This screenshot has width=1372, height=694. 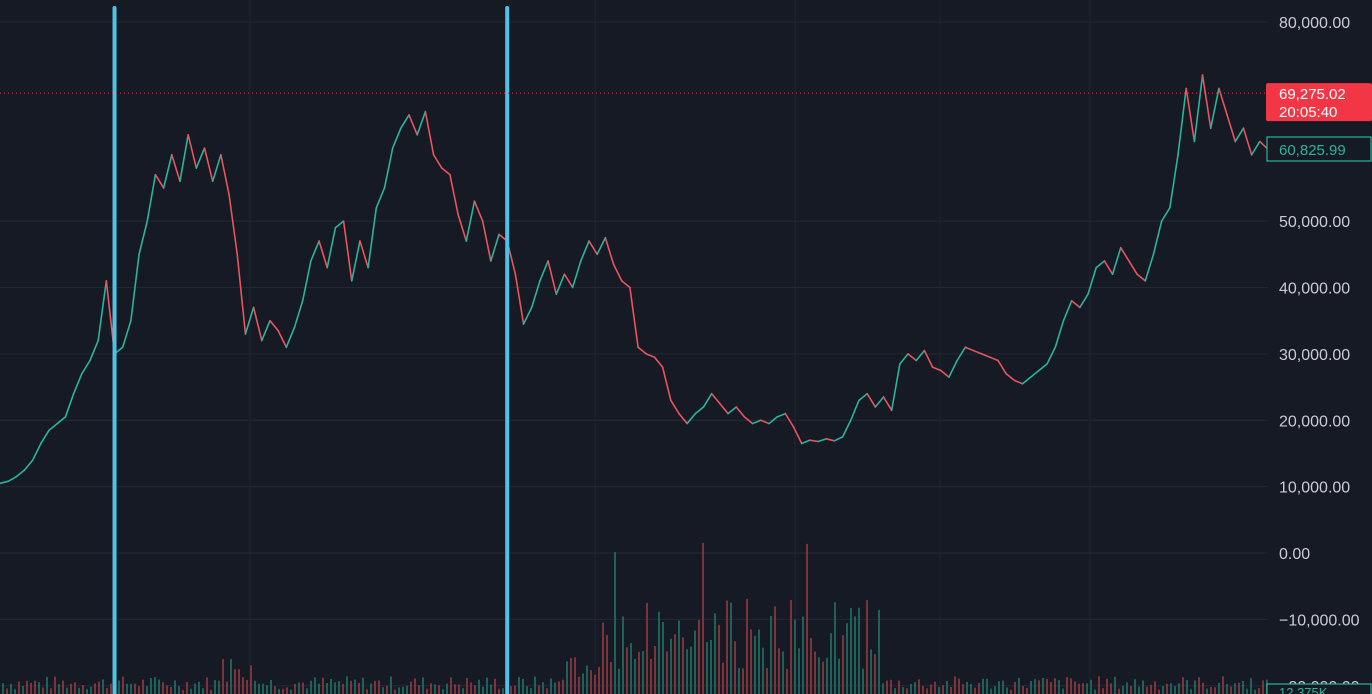 What do you see at coordinates (1294, 554) in the screenshot?
I see `y-tick-label: 0.00` at bounding box center [1294, 554].